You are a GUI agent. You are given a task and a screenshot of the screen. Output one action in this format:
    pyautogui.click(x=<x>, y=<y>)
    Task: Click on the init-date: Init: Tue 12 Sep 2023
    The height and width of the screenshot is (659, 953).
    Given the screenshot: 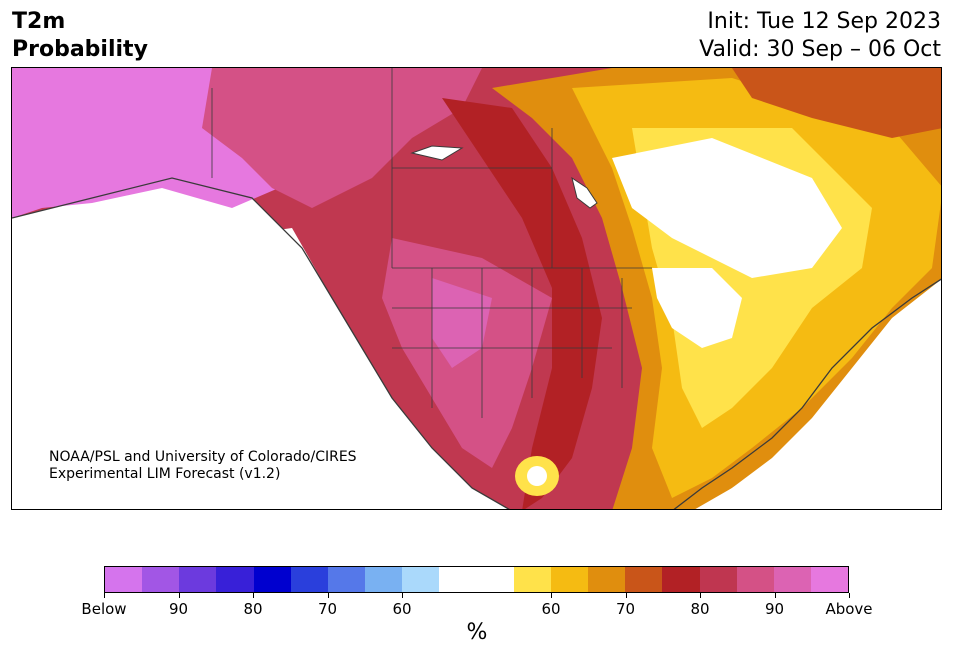 What is the action you would take?
    pyautogui.click(x=824, y=21)
    